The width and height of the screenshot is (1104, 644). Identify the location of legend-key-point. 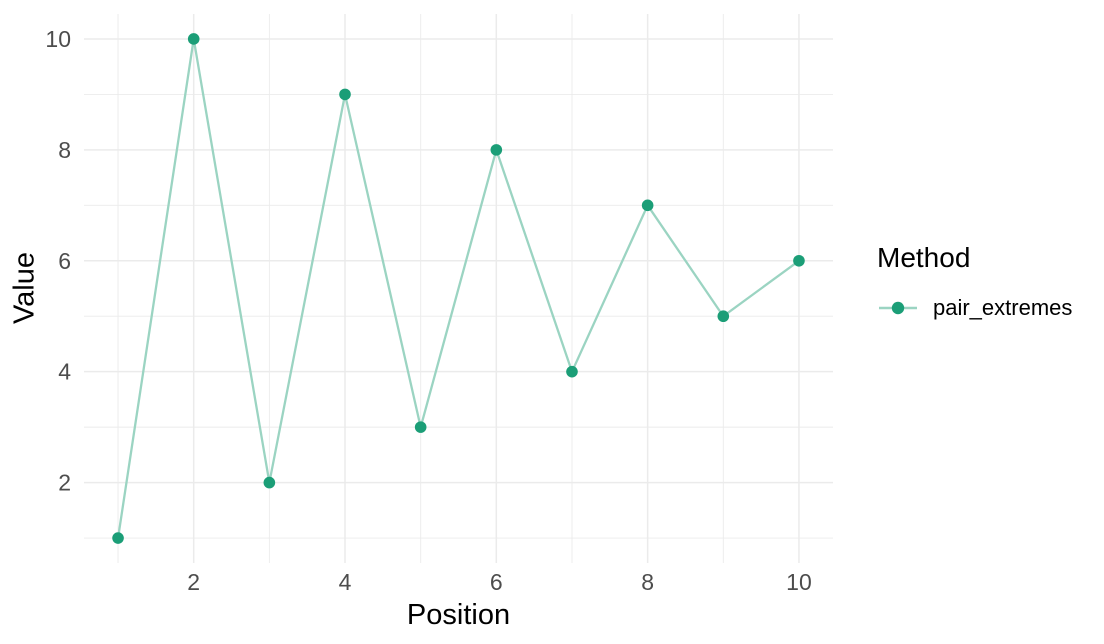
(898, 308).